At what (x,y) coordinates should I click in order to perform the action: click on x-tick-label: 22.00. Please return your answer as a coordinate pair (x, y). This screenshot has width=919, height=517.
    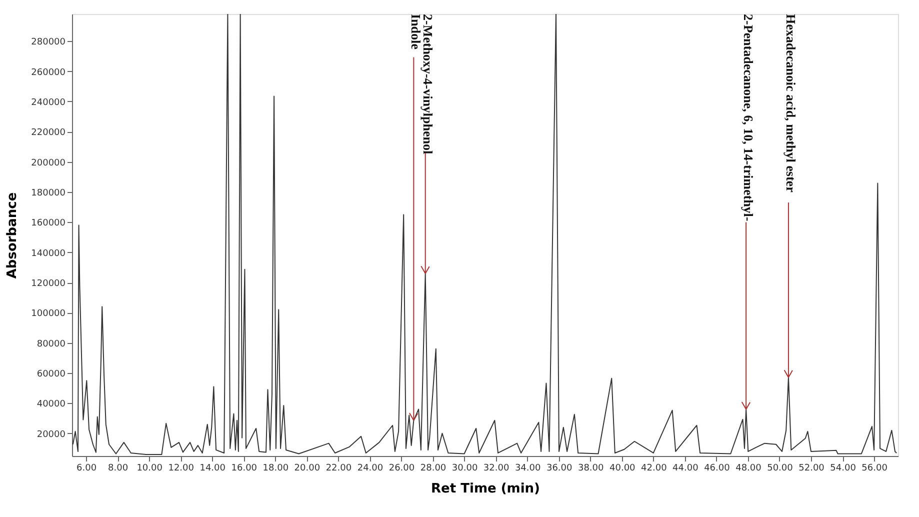
    Looking at the image, I should click on (339, 469).